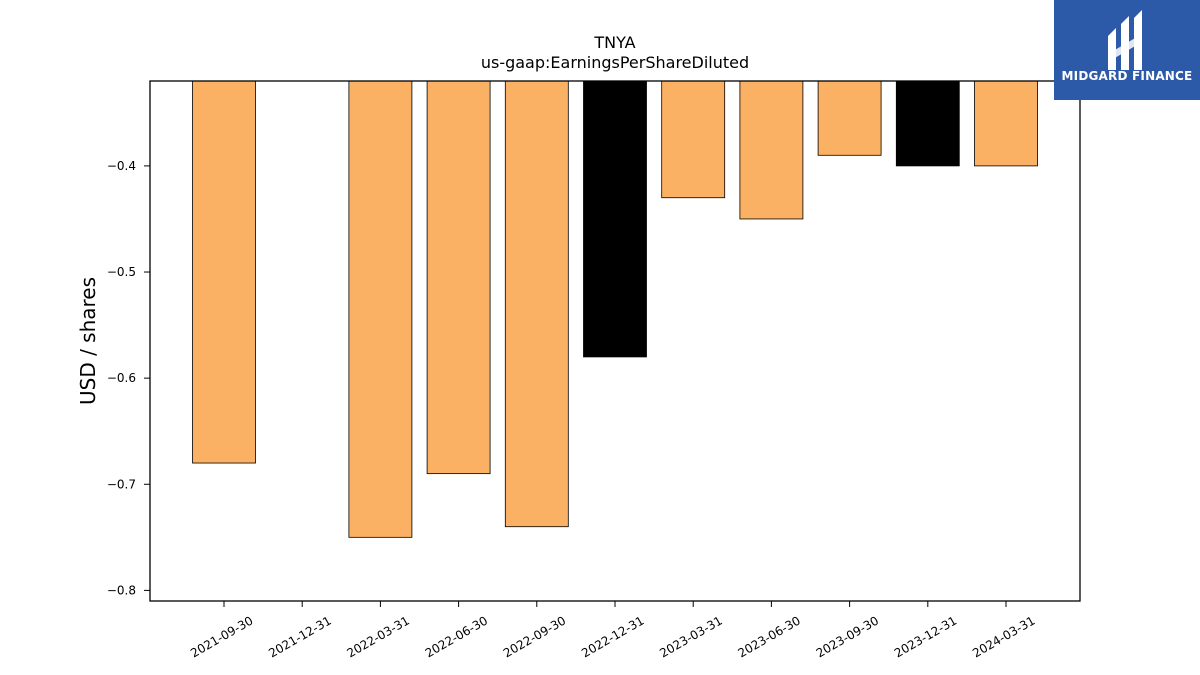 Image resolution: width=1200 pixels, height=675 pixels. Describe the element at coordinates (121, 166) in the screenshot. I see `y-tick-label: −0.4` at that location.